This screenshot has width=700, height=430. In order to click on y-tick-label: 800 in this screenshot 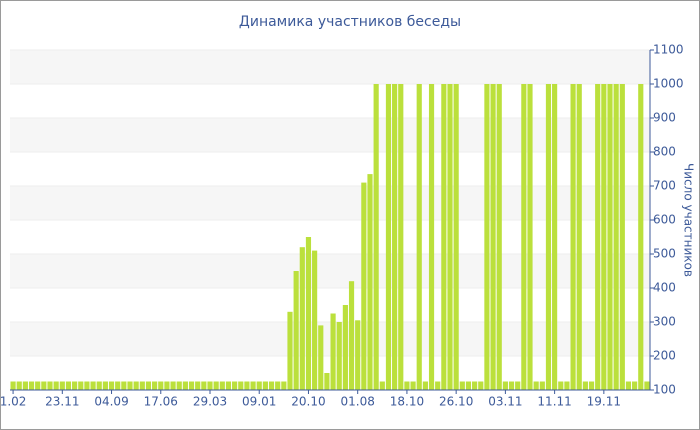, I will do `click(664, 152)`.